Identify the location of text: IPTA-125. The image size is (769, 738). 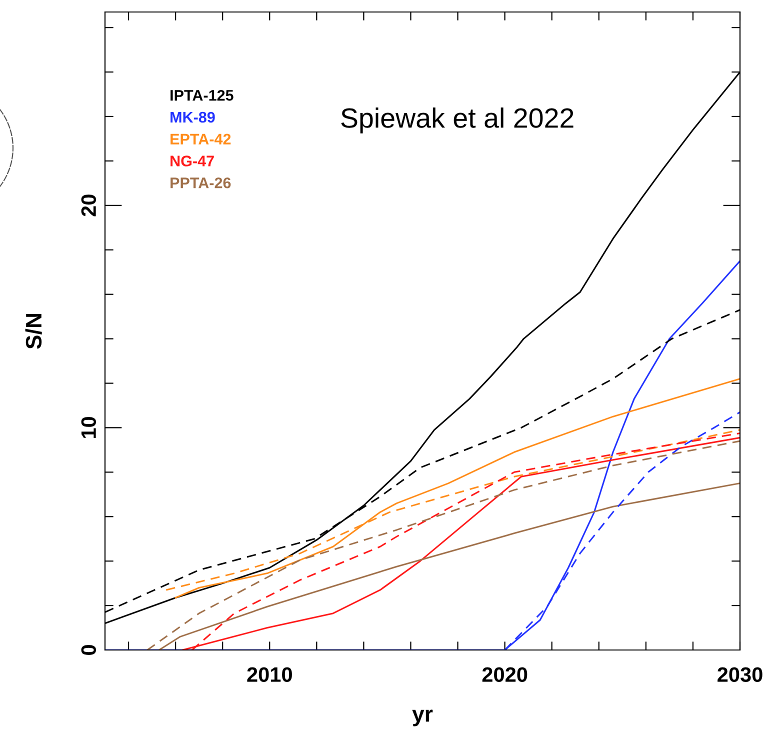
(202, 95).